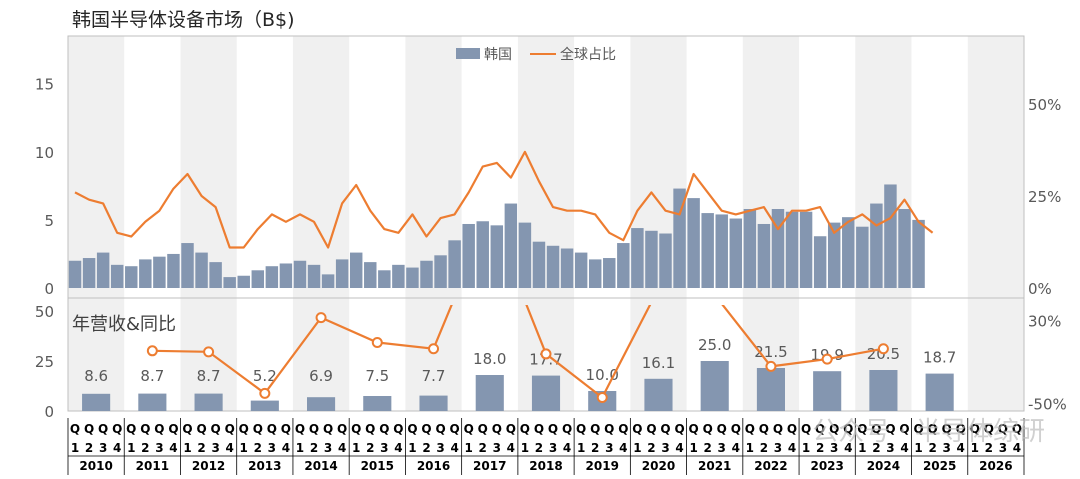  What do you see at coordinates (44, 153) in the screenshot?
I see `top-left-tick-label: 10` at bounding box center [44, 153].